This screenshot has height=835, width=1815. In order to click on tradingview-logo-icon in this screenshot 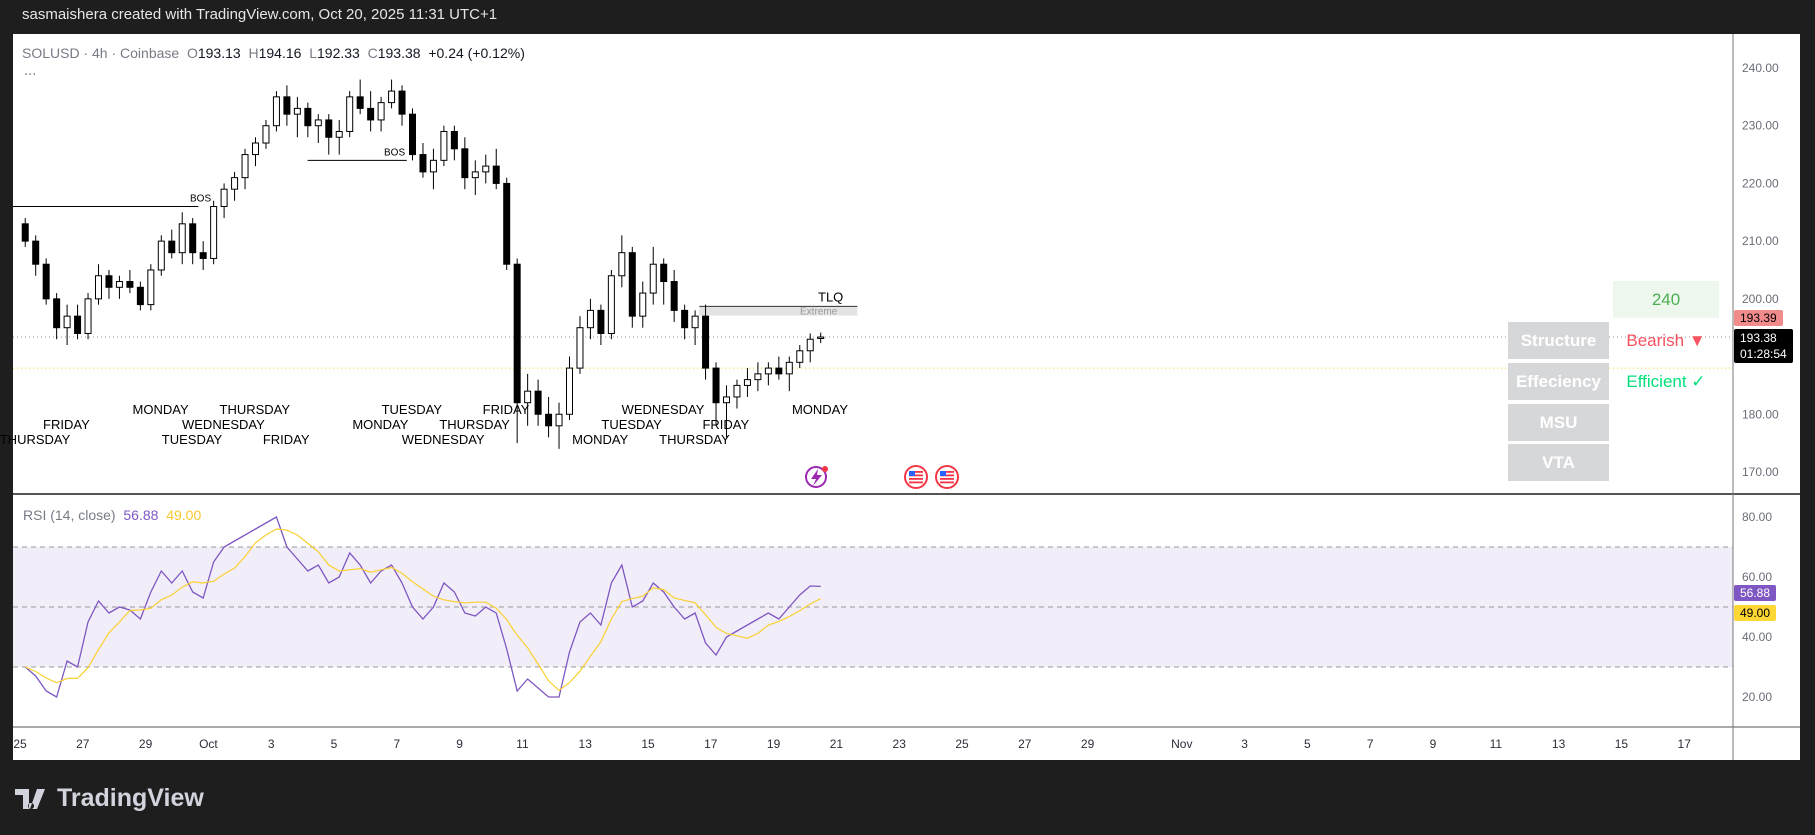, I will do `click(30, 798)`.